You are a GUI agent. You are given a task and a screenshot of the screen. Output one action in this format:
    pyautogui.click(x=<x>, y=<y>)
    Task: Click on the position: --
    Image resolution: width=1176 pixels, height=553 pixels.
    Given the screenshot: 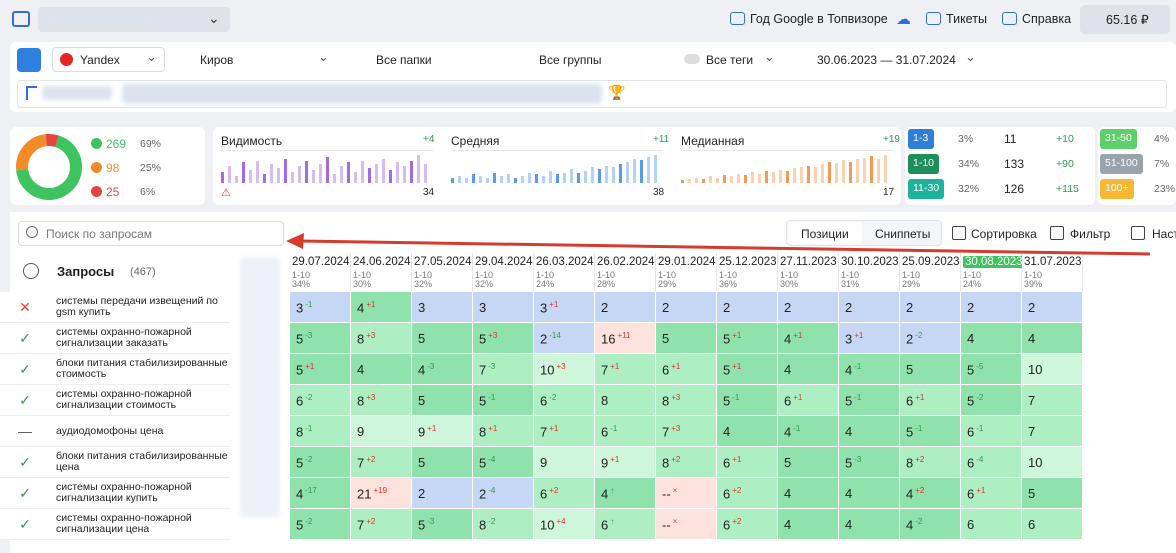 What is the action you would take?
    pyautogui.click(x=666, y=525)
    